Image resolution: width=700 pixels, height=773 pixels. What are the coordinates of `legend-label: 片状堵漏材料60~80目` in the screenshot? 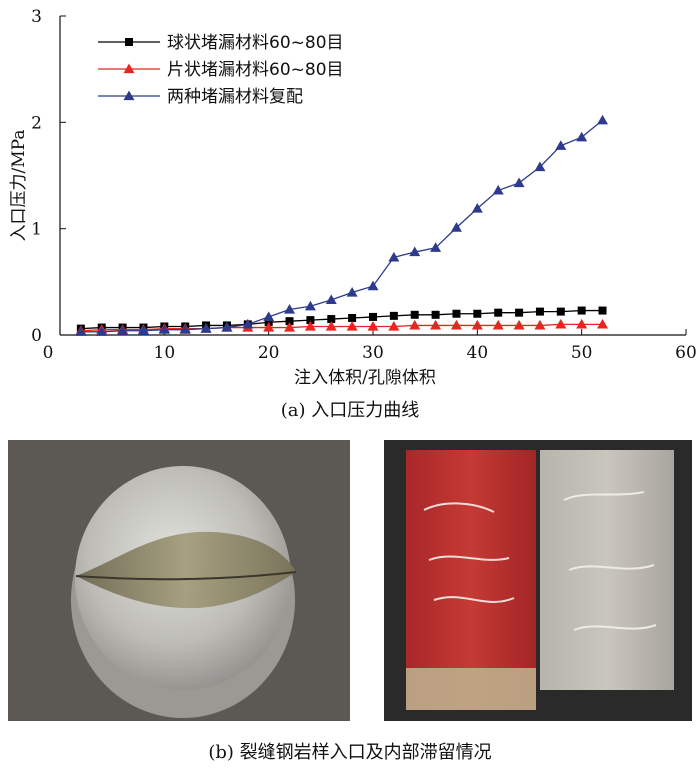 It's located at (255, 70).